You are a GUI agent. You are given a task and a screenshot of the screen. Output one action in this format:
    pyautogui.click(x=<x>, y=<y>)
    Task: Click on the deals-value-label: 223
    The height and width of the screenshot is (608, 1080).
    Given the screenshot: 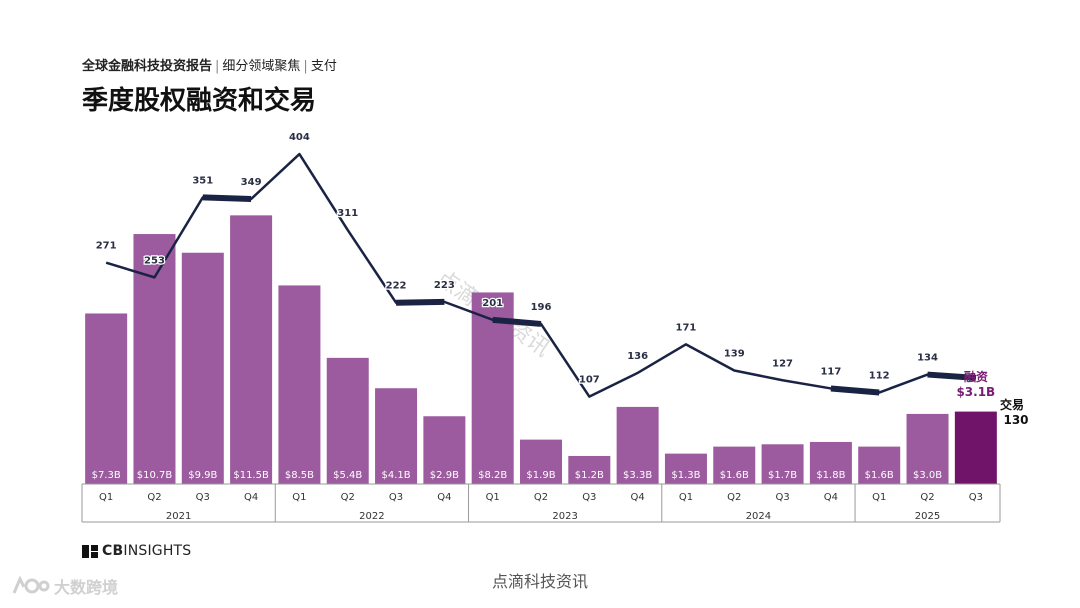 What is the action you would take?
    pyautogui.click(x=444, y=285)
    